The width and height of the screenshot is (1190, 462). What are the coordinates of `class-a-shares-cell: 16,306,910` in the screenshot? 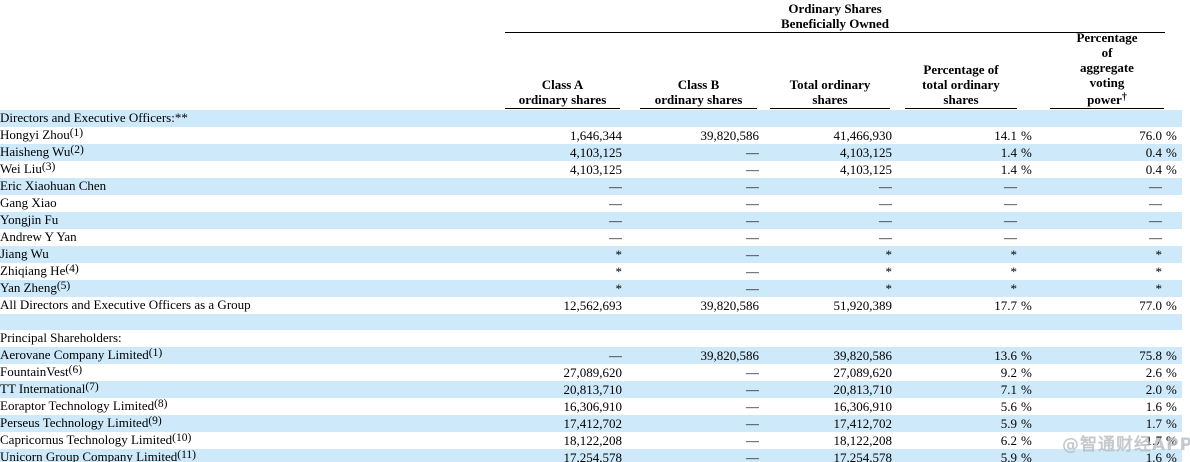 It's located at (593, 406).